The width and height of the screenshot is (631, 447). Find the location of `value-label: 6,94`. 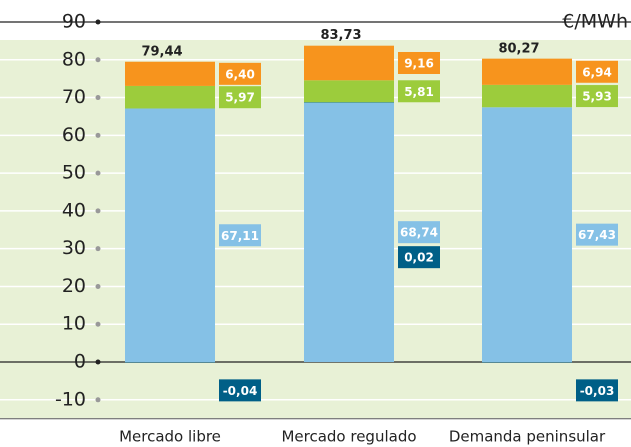

value-label: 6,94 is located at coordinates (597, 72).